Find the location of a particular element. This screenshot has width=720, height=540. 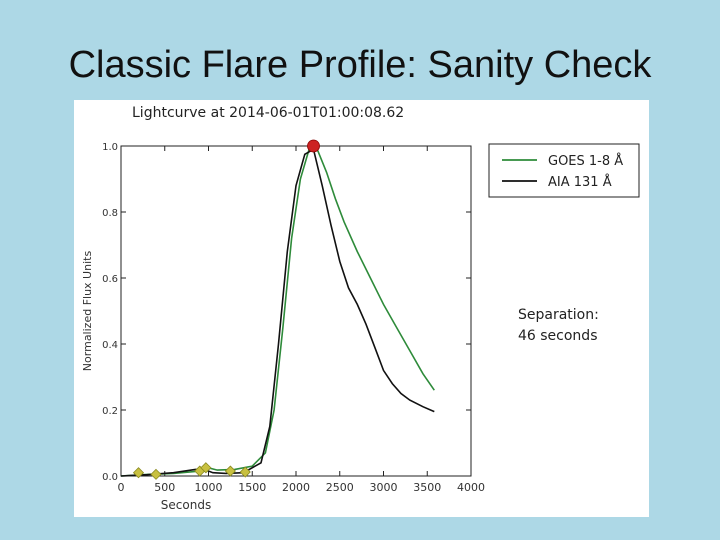

x-tick-label: 1500 is located at coordinates (252, 487).